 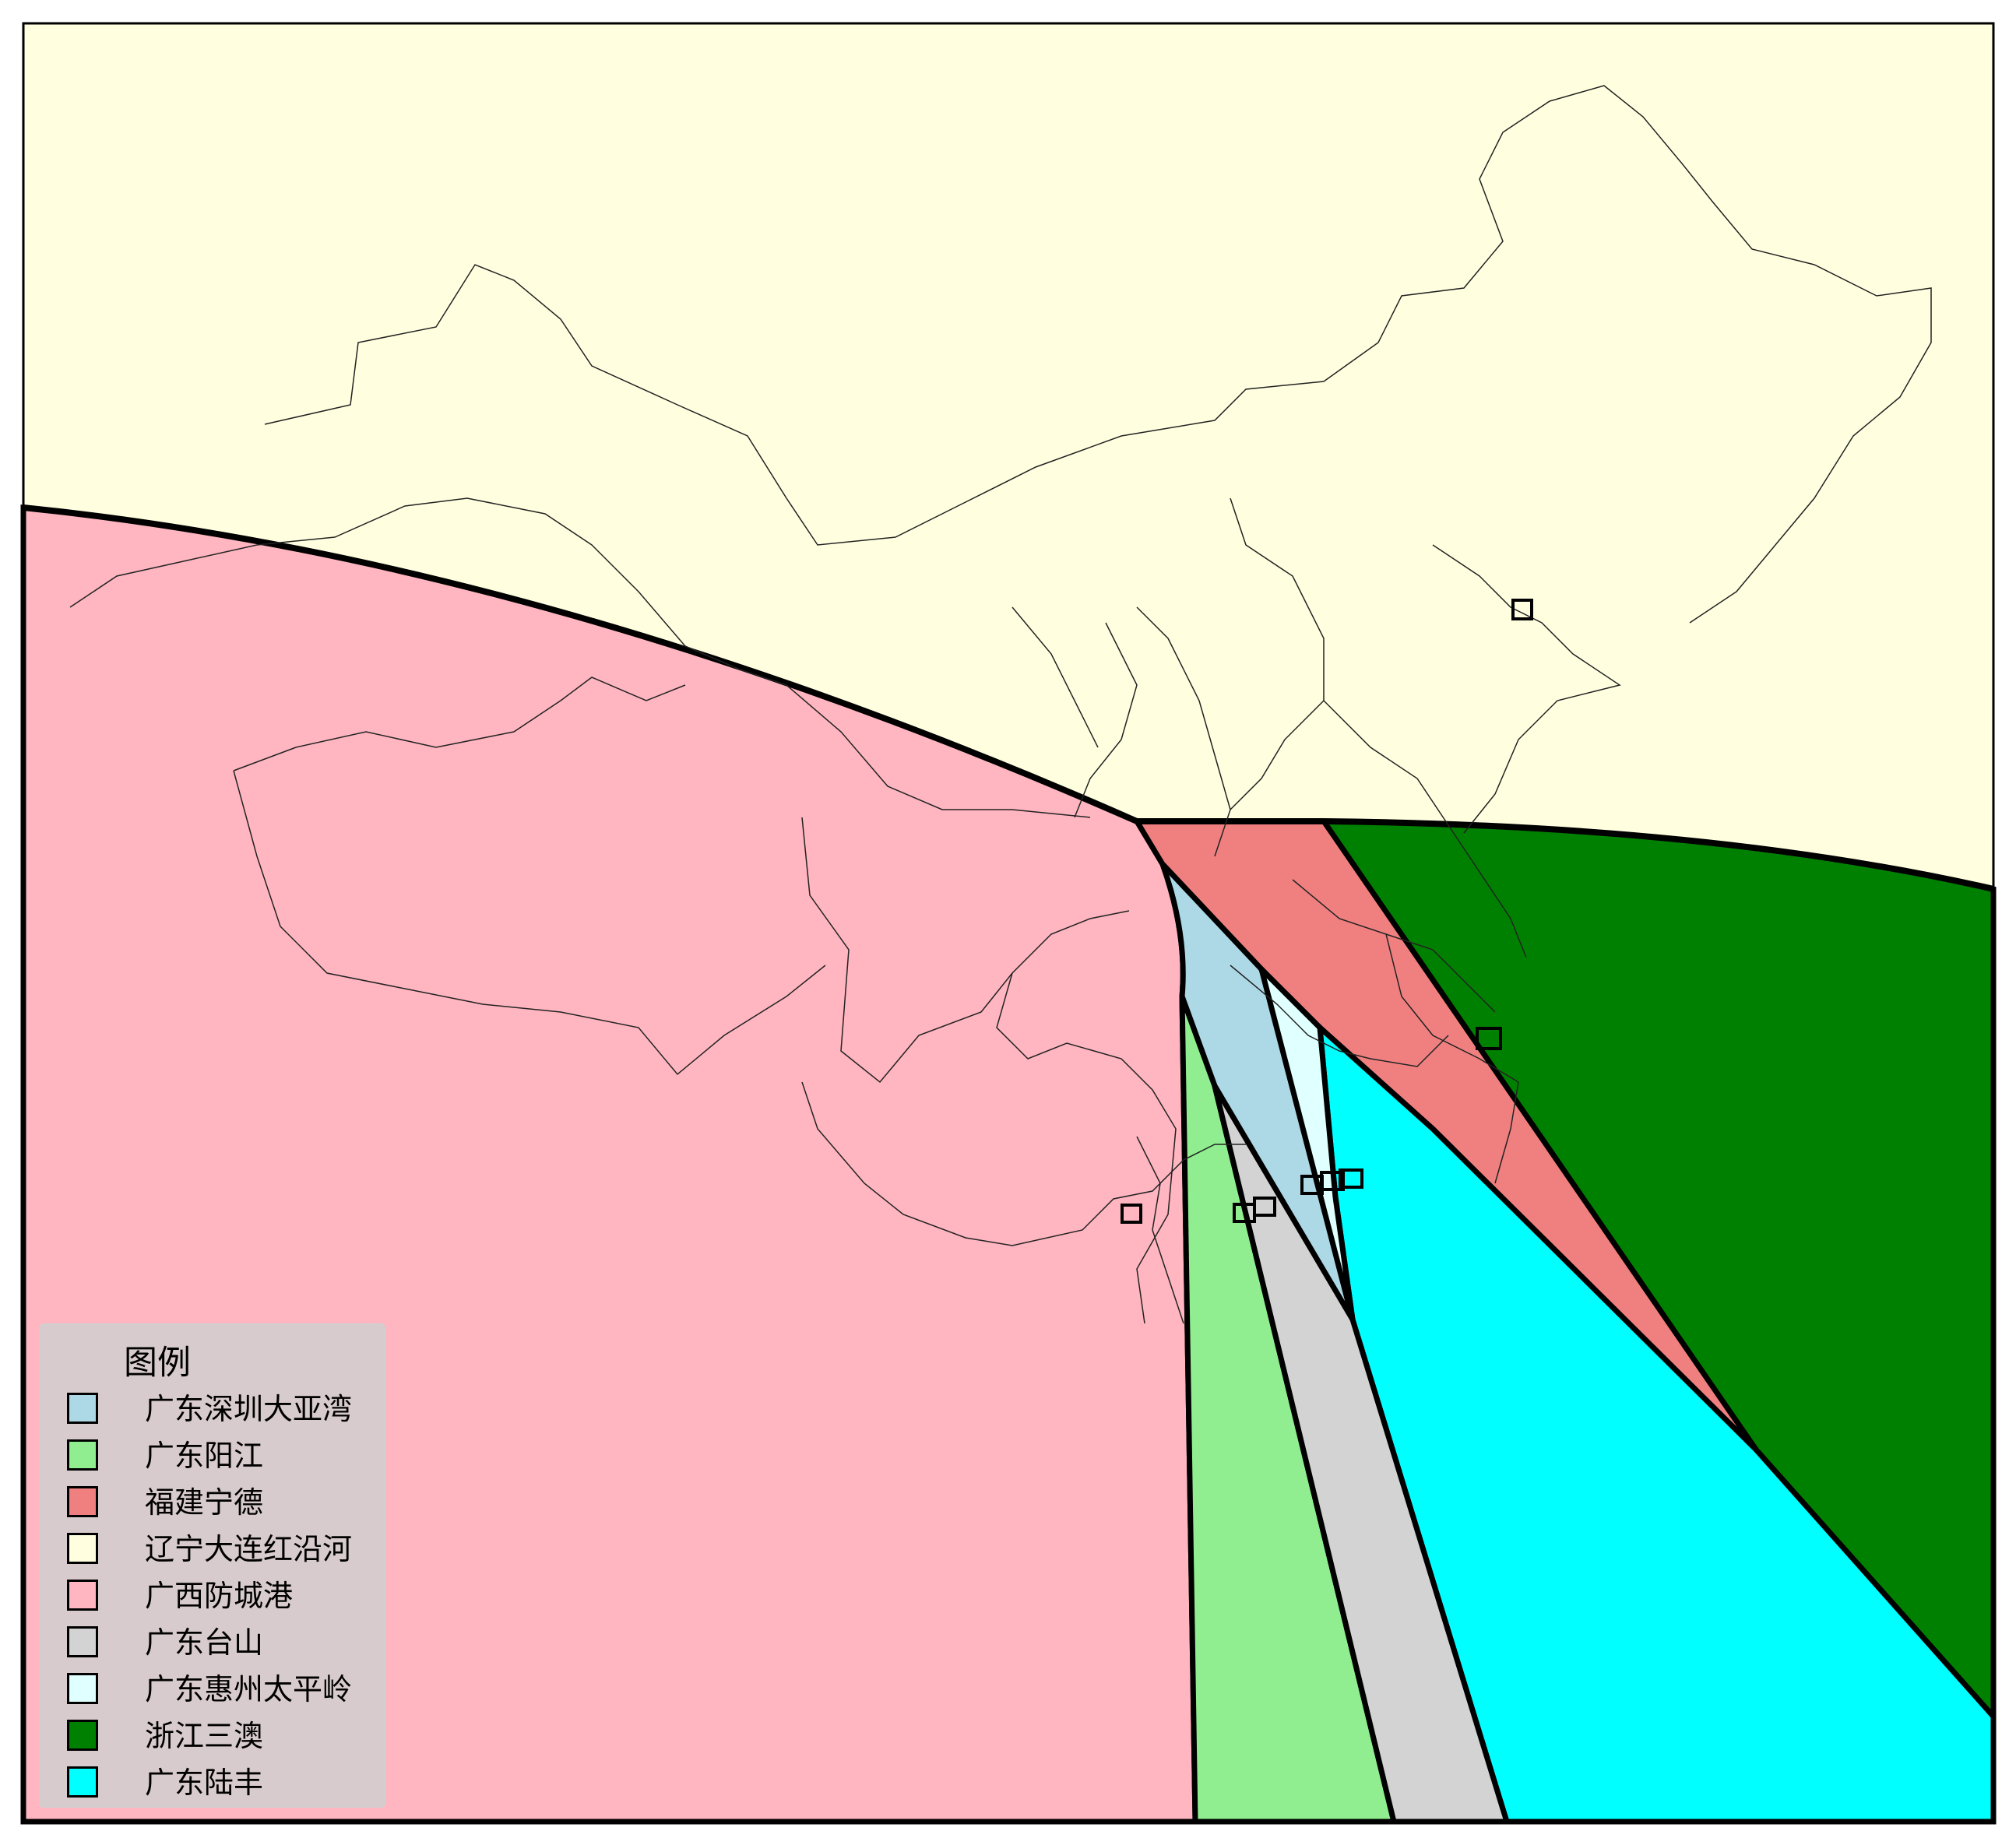 I want to click on legend-label: 广东台山, so click(x=204, y=1643).